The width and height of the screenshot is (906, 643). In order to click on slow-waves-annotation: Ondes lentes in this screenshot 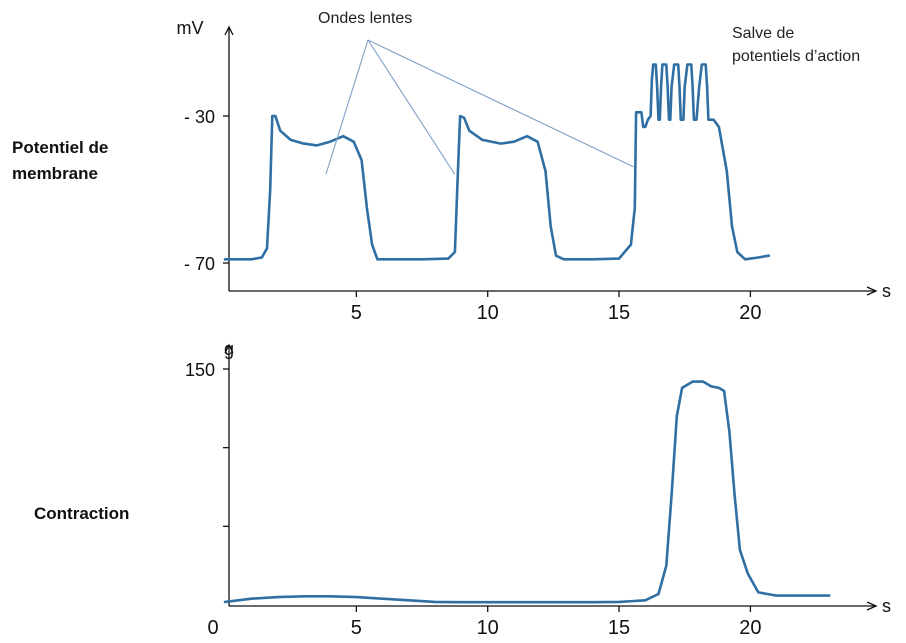, I will do `click(365, 18)`.